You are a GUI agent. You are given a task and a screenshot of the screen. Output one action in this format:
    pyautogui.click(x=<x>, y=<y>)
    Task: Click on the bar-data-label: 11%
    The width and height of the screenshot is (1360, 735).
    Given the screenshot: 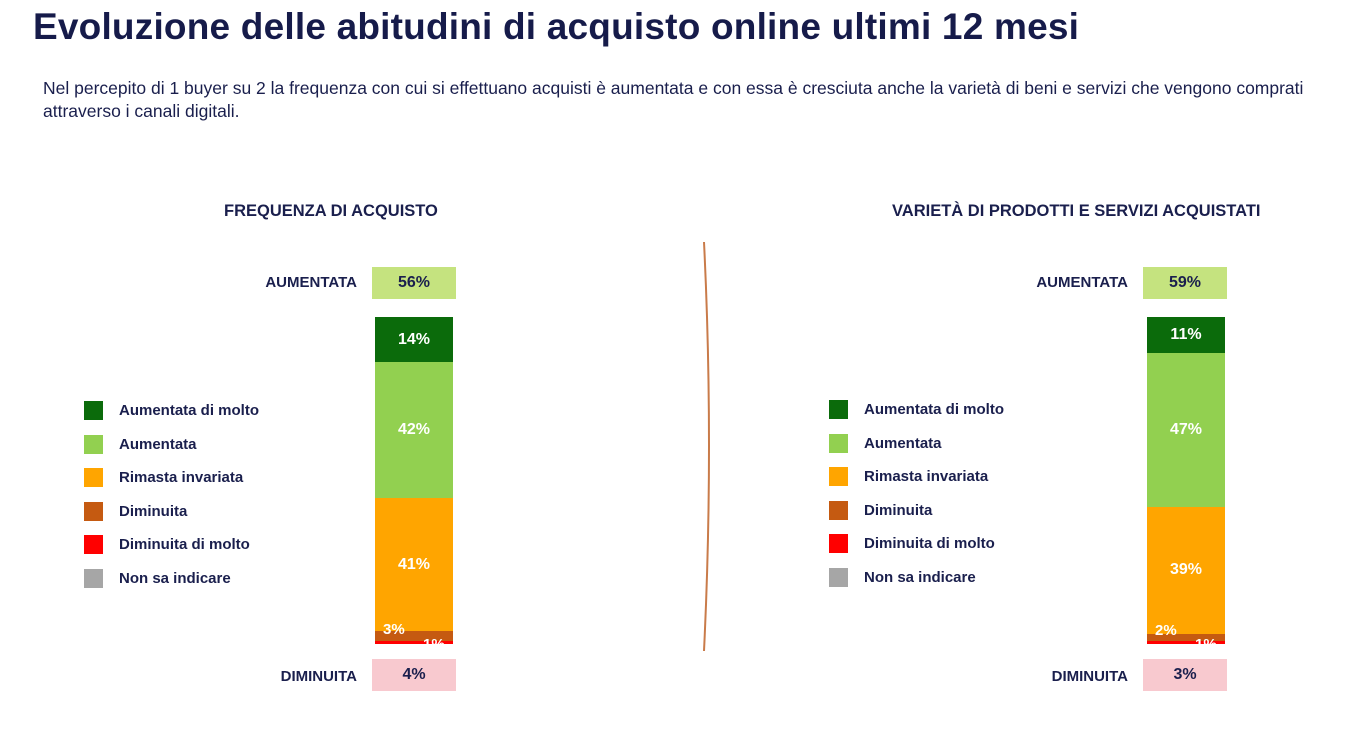 What is the action you would take?
    pyautogui.click(x=1186, y=334)
    